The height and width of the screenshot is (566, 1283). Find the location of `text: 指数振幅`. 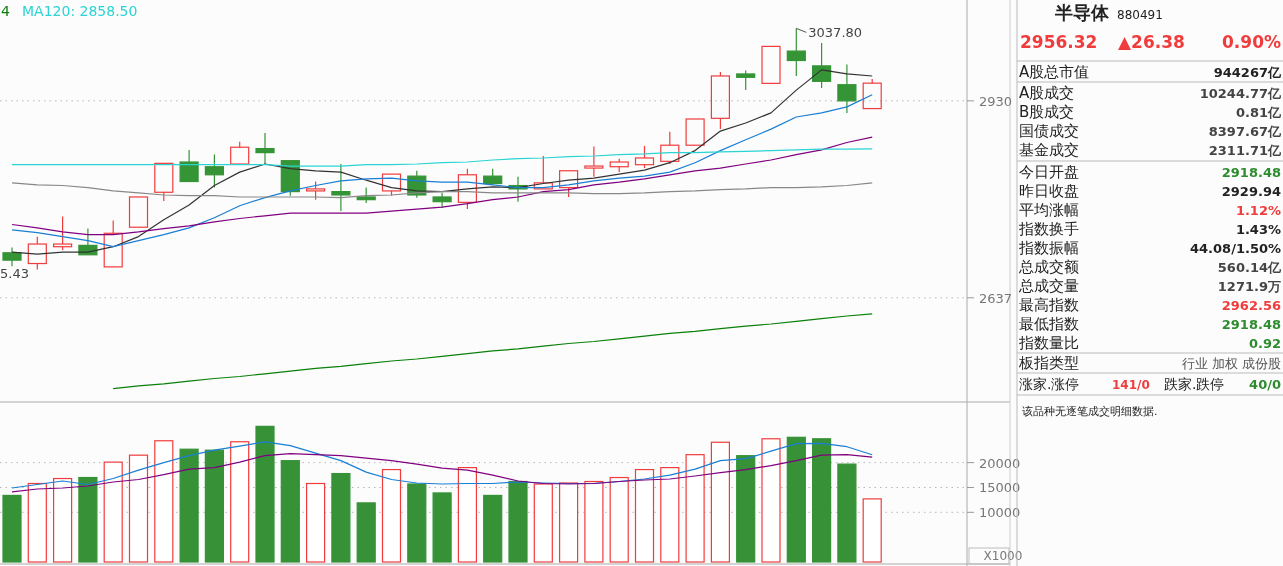

text: 指数振幅 is located at coordinates (1048, 248).